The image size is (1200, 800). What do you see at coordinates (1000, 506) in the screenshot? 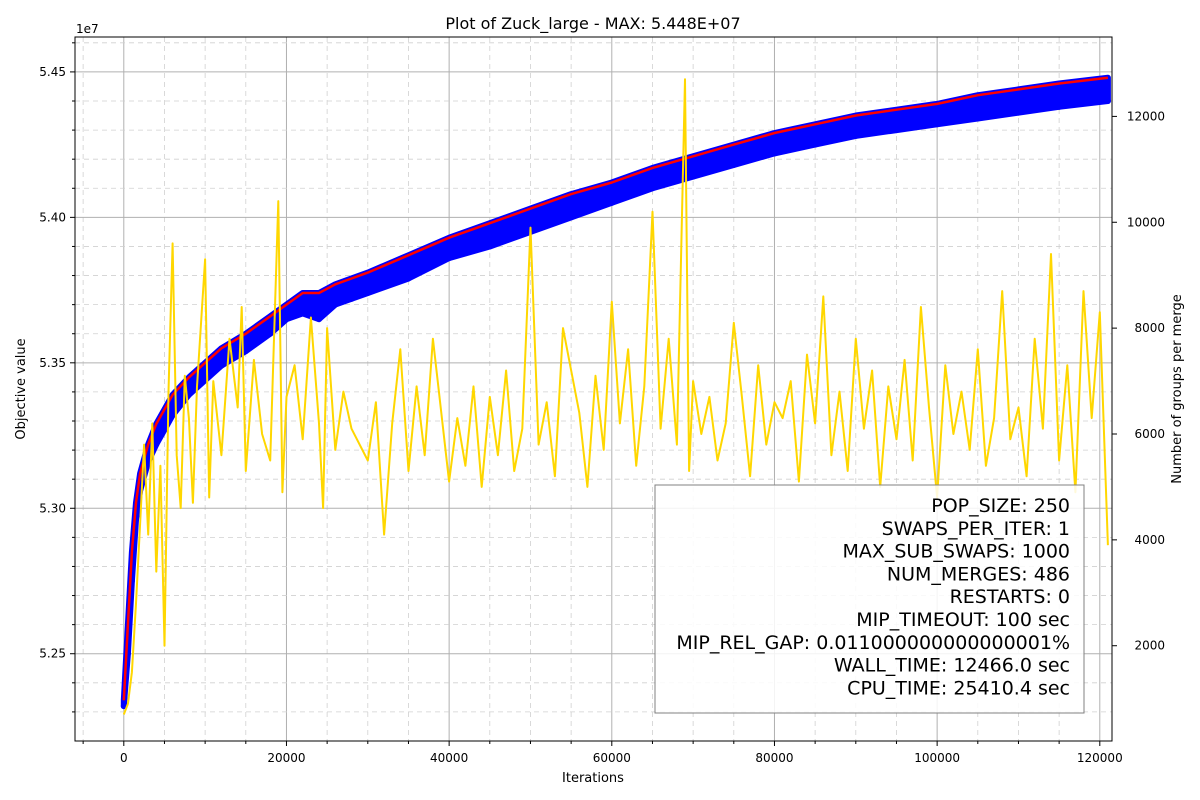
I see `annotation-line: POP_SIZE: 250` at bounding box center [1000, 506].